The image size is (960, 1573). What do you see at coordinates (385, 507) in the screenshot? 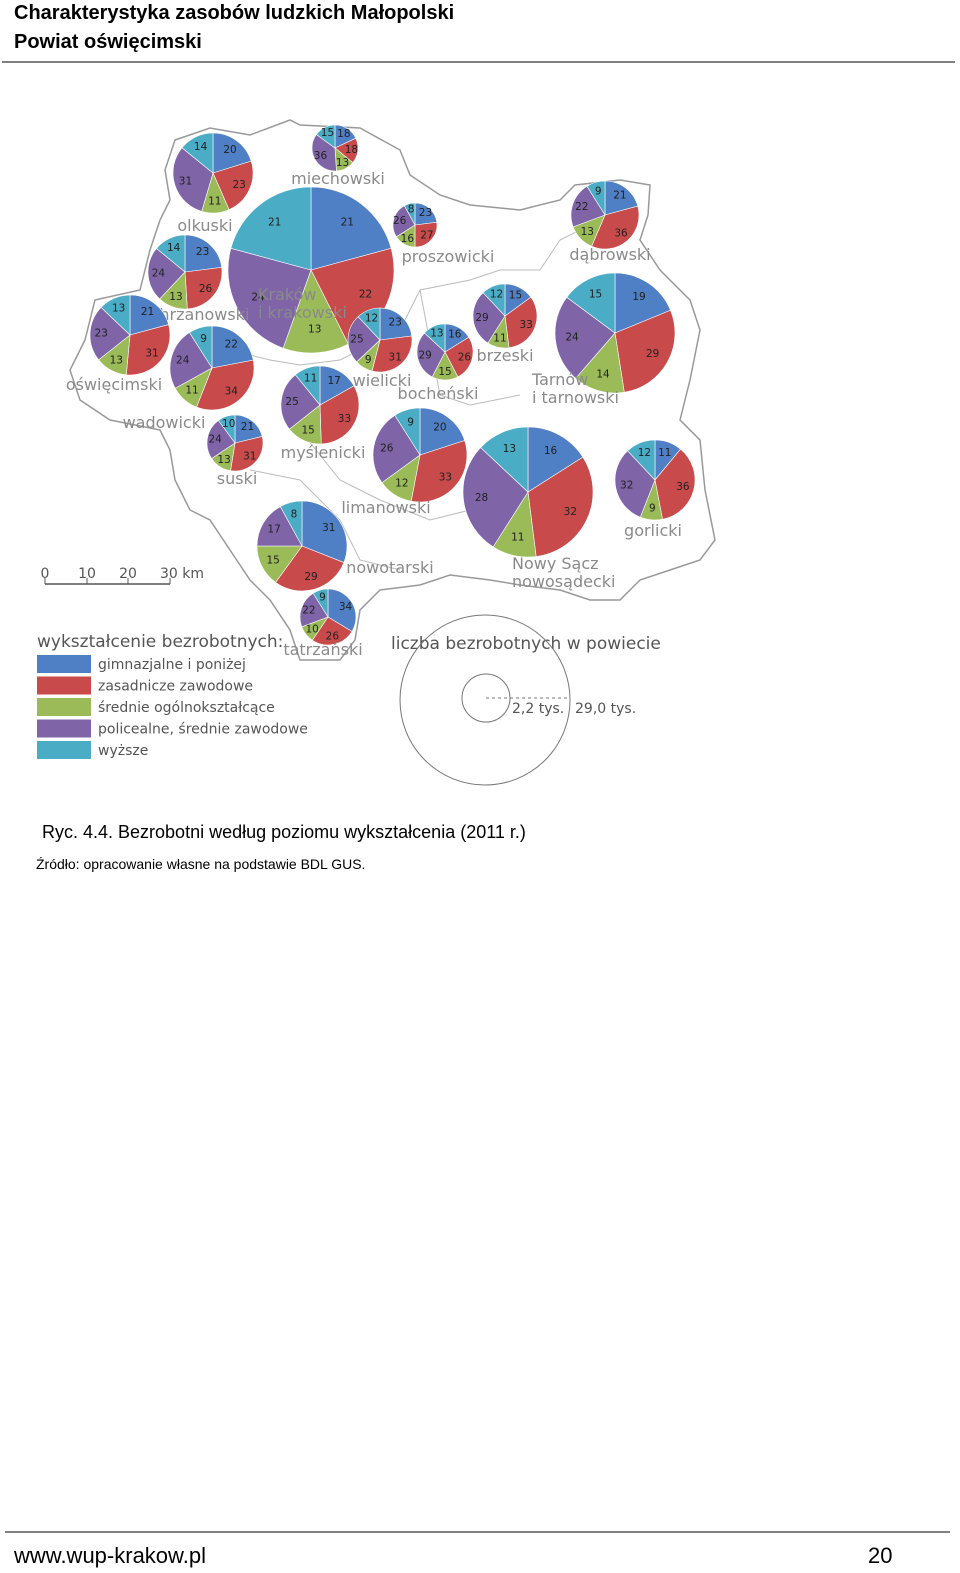
I see `district-label: limanowski` at bounding box center [385, 507].